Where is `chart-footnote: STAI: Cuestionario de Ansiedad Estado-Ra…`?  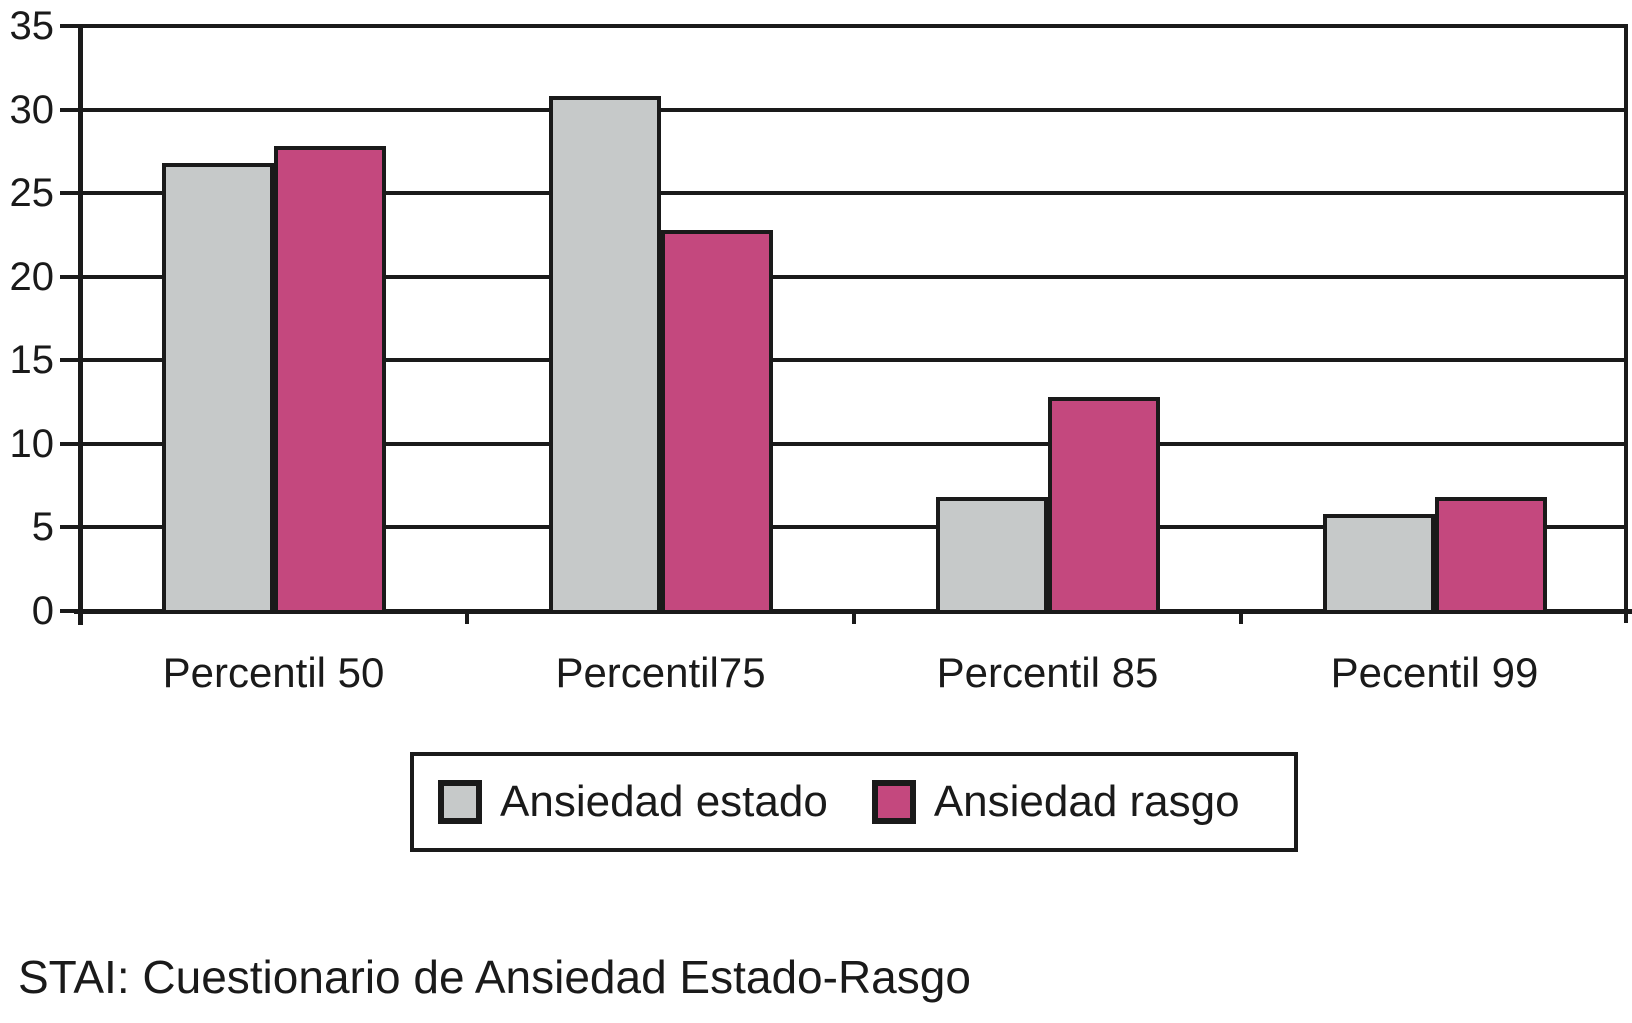
chart-footnote: STAI: Cuestionario de Ansiedad Estado-Ra… is located at coordinates (494, 977).